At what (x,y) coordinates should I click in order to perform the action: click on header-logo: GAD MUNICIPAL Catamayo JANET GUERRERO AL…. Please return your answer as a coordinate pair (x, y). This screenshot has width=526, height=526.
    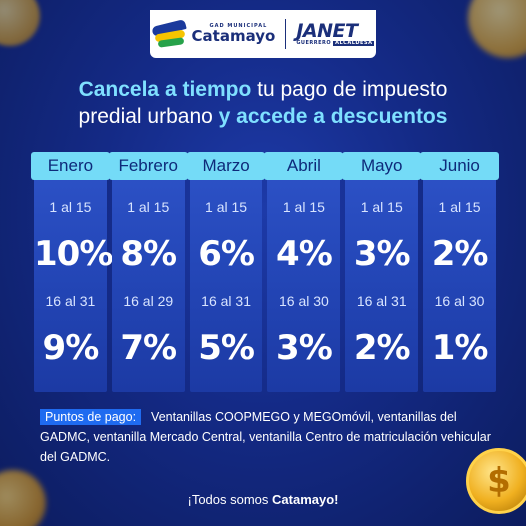
    Looking at the image, I should click on (263, 34).